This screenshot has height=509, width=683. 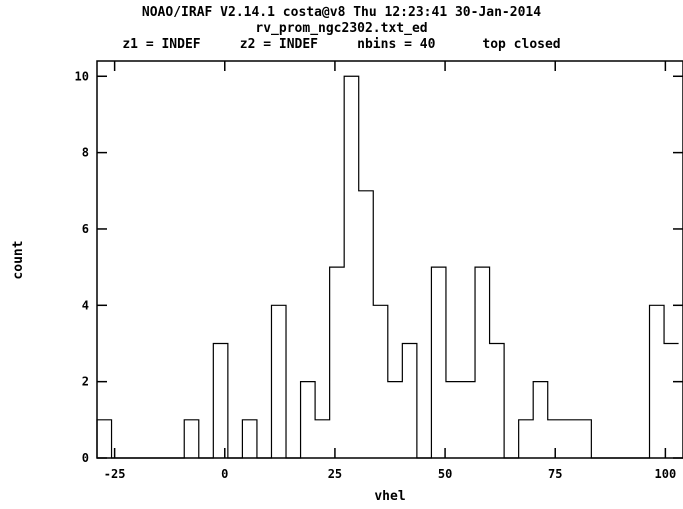 I want to click on x-tick-label: -25, so click(x=115, y=474).